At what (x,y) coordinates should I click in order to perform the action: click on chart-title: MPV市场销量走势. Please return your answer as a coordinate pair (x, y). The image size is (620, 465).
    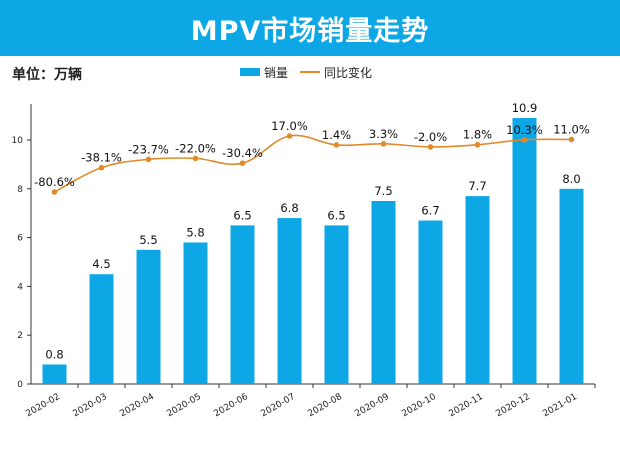
    Looking at the image, I should click on (310, 31).